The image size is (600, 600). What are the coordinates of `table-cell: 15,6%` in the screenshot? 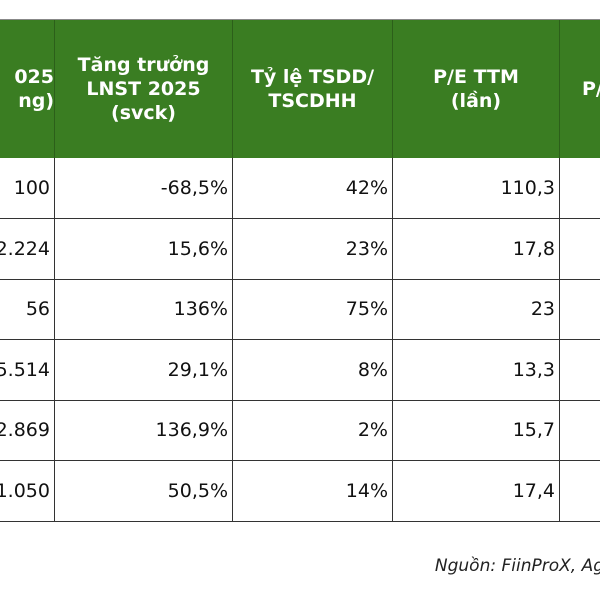 It's located at (144, 249).